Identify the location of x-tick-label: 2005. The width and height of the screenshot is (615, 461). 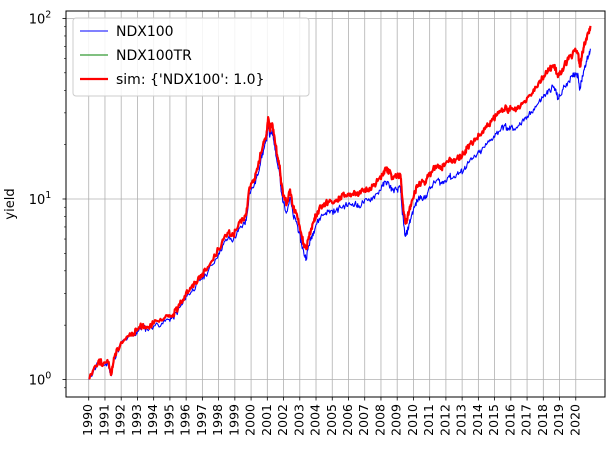
(331, 420).